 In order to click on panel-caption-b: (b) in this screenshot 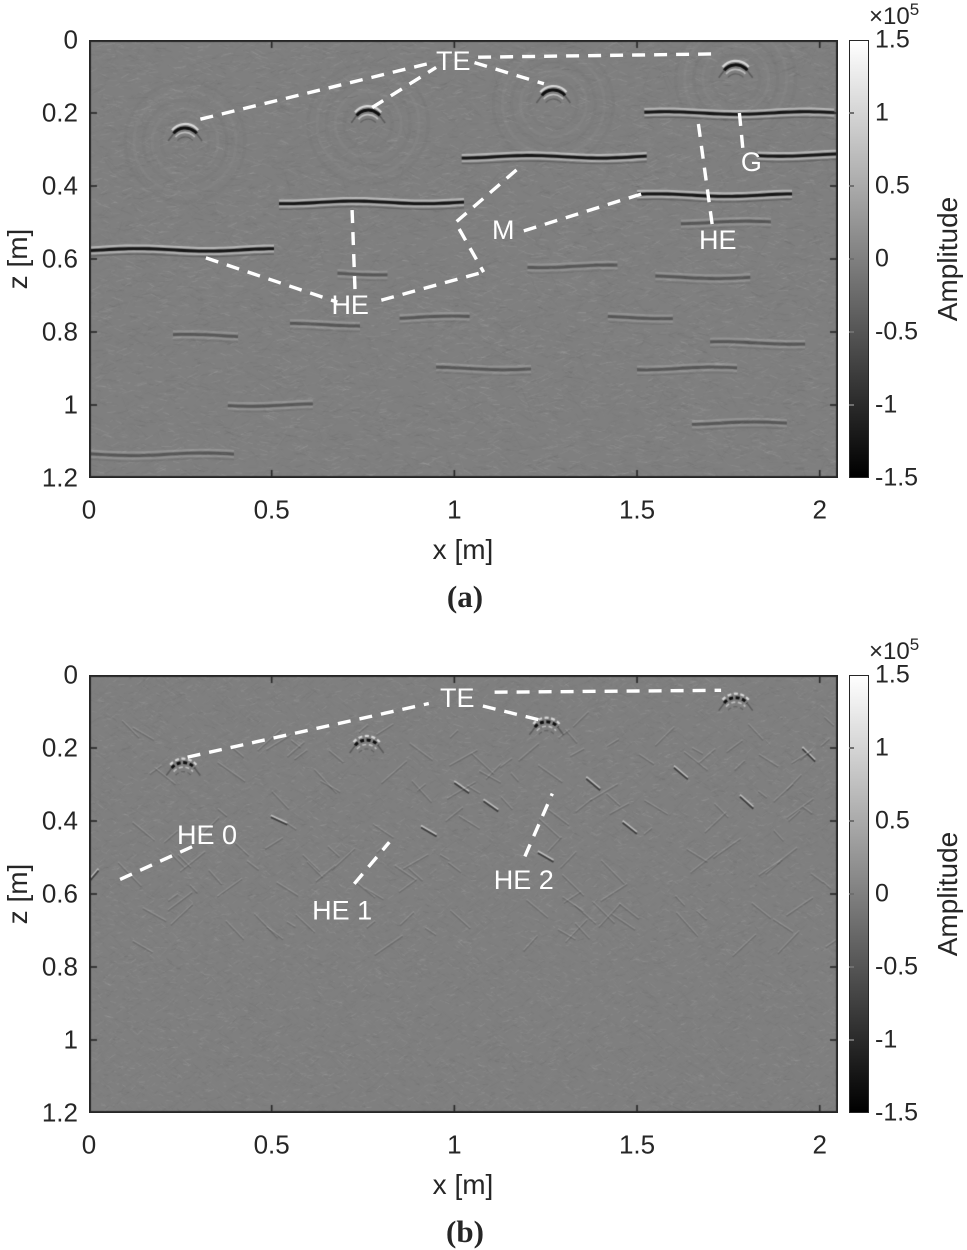, I will do `click(465, 1231)`.